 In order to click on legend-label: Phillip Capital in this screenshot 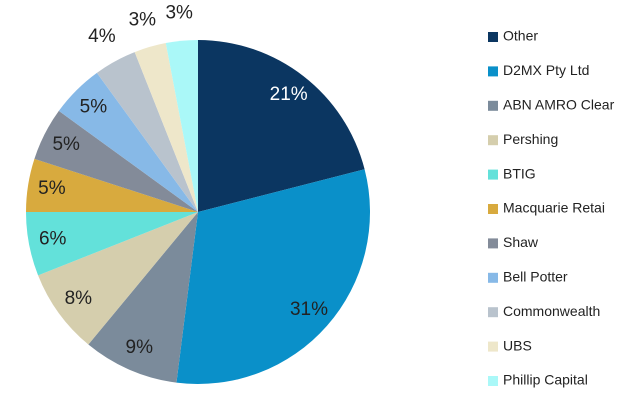, I will do `click(545, 380)`.